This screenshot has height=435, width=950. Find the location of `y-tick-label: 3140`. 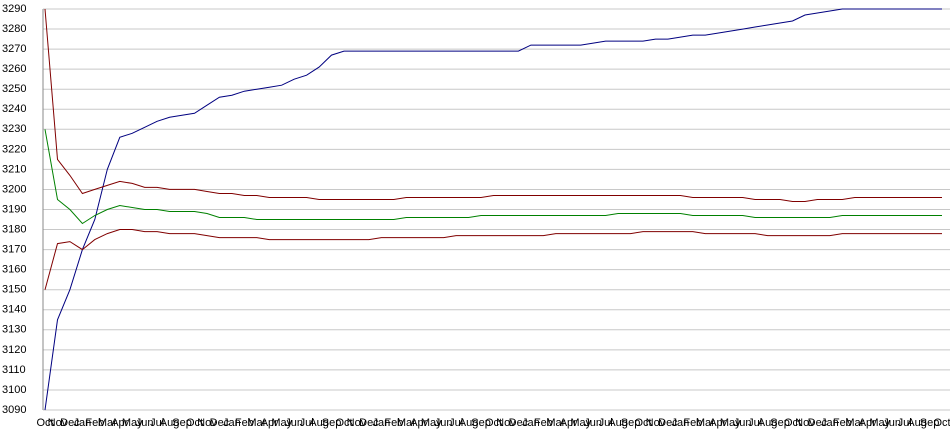

y-tick-label: 3140 is located at coordinates (14, 310).